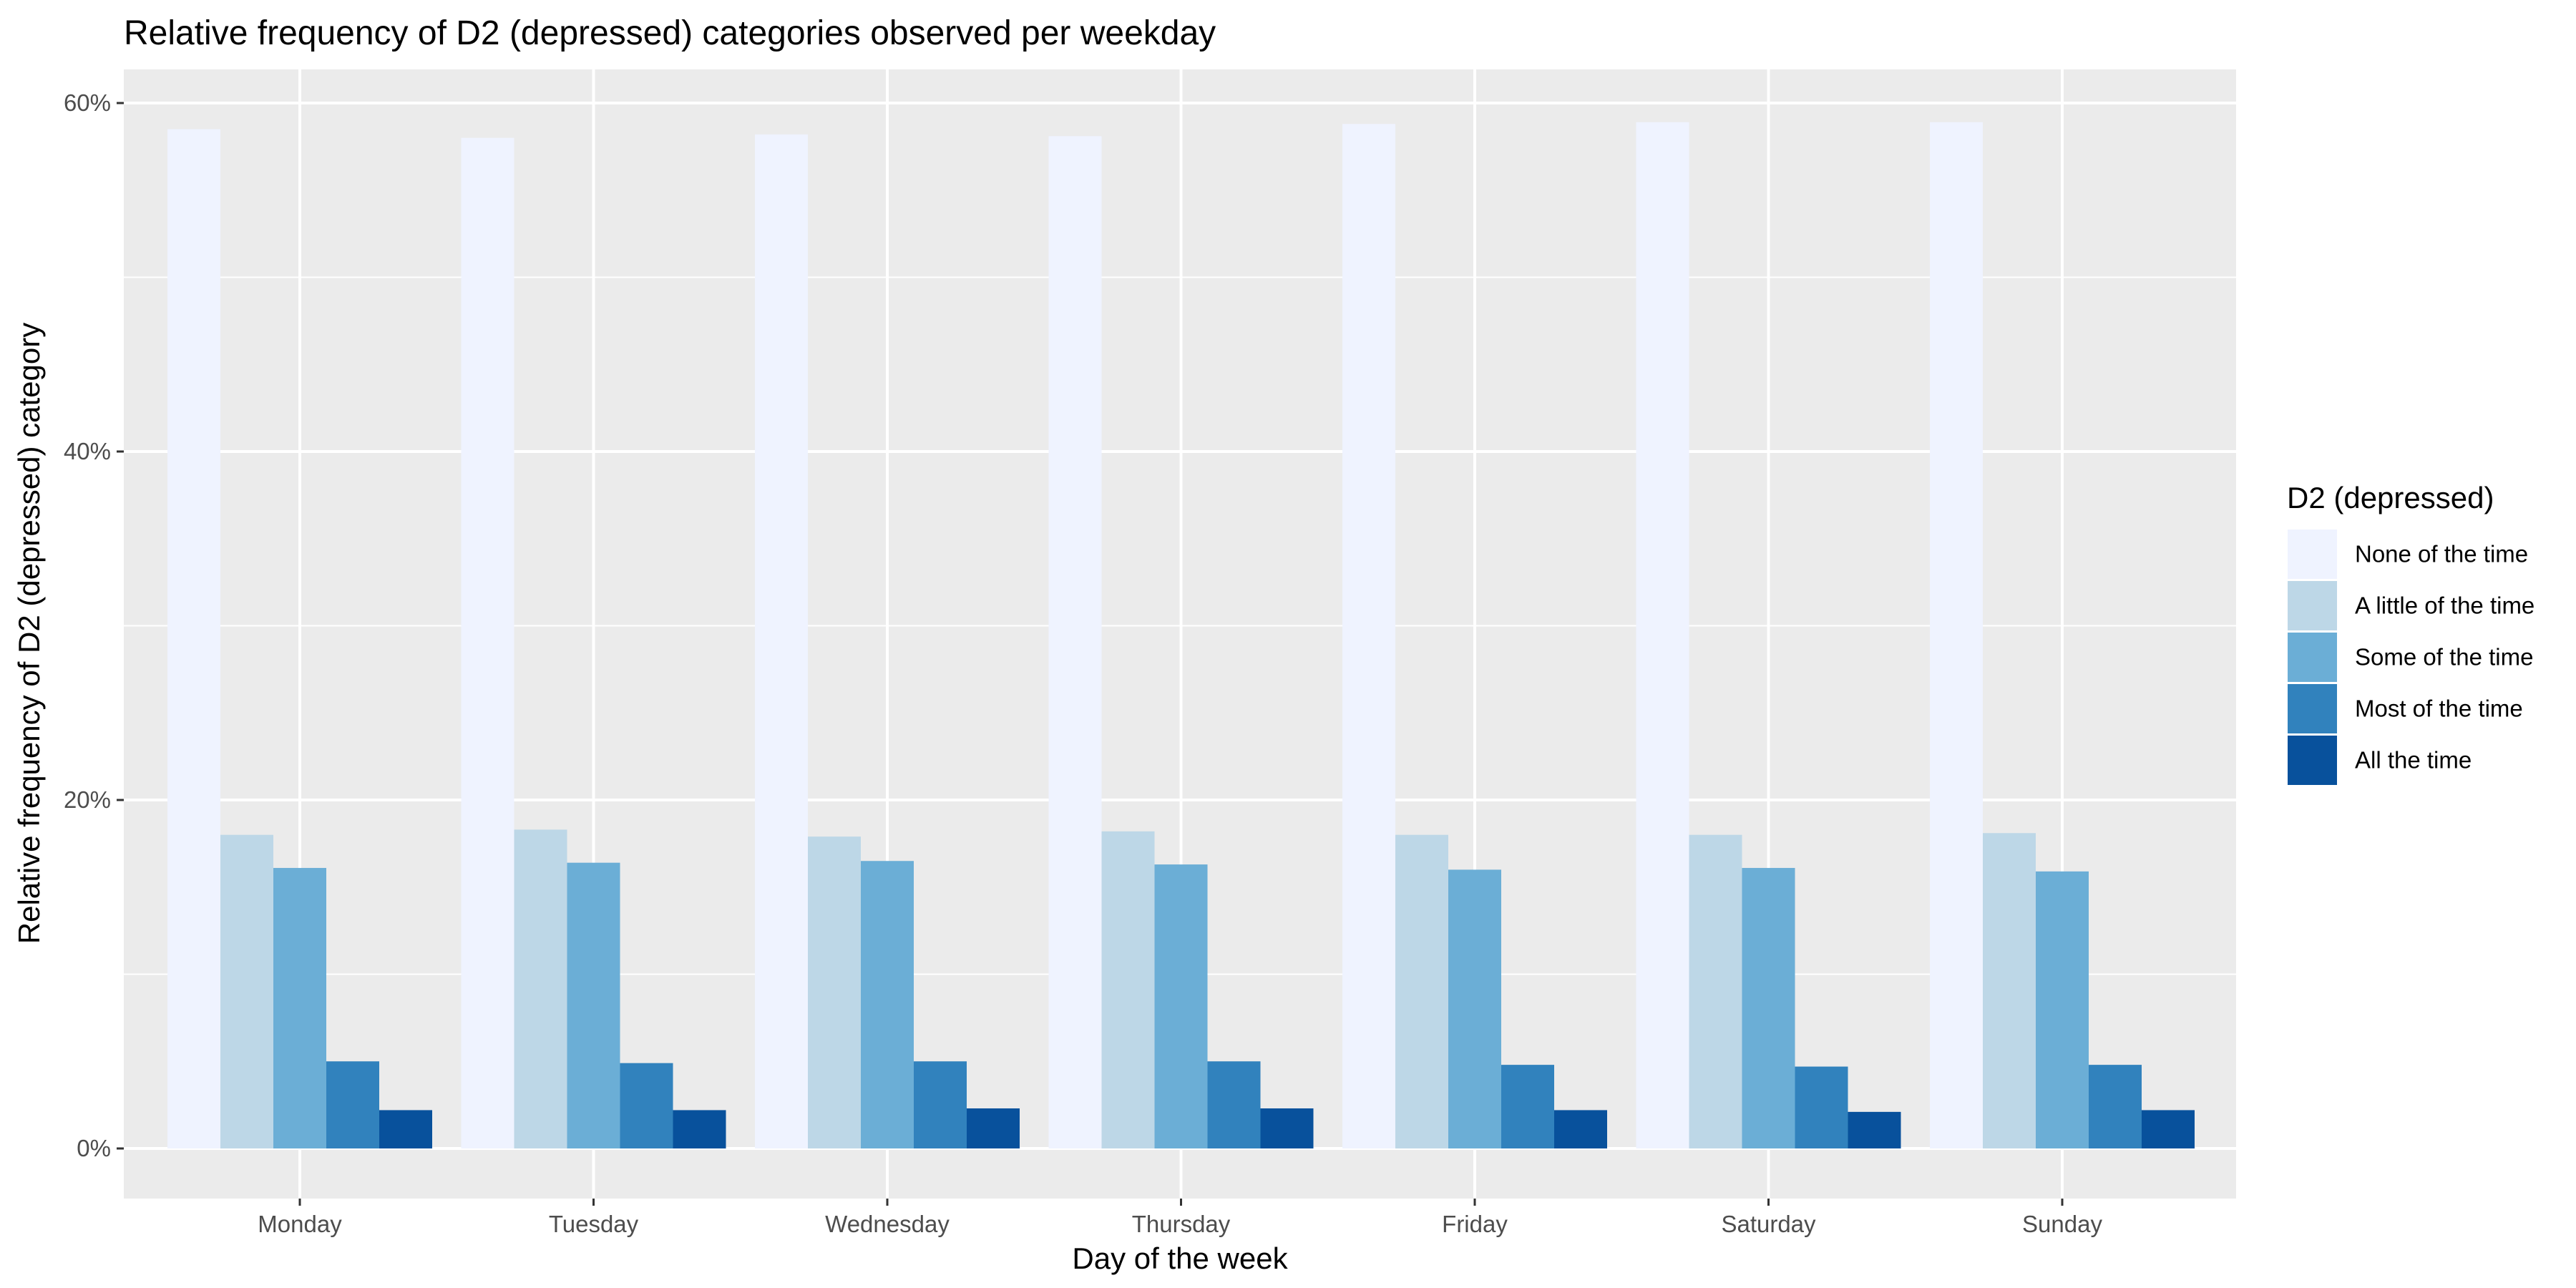 Image resolution: width=2576 pixels, height=1288 pixels. I want to click on bar-saturday-none-of-the-time, so click(1662, 635).